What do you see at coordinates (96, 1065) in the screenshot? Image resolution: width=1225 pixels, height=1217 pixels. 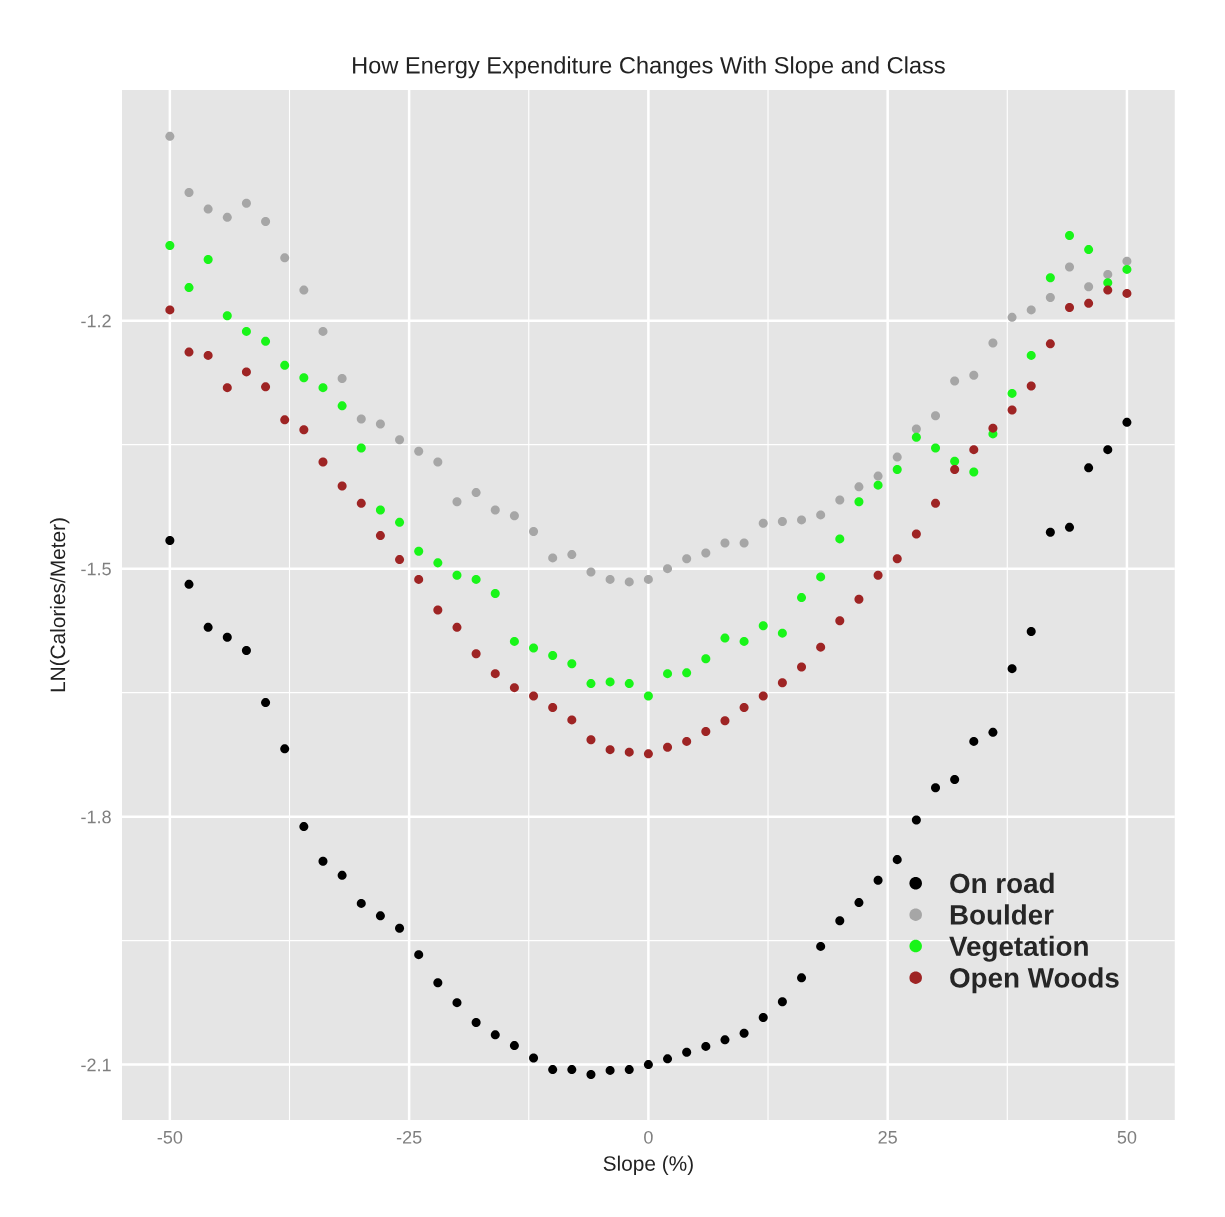 I see `y-tick-label: -2.1` at bounding box center [96, 1065].